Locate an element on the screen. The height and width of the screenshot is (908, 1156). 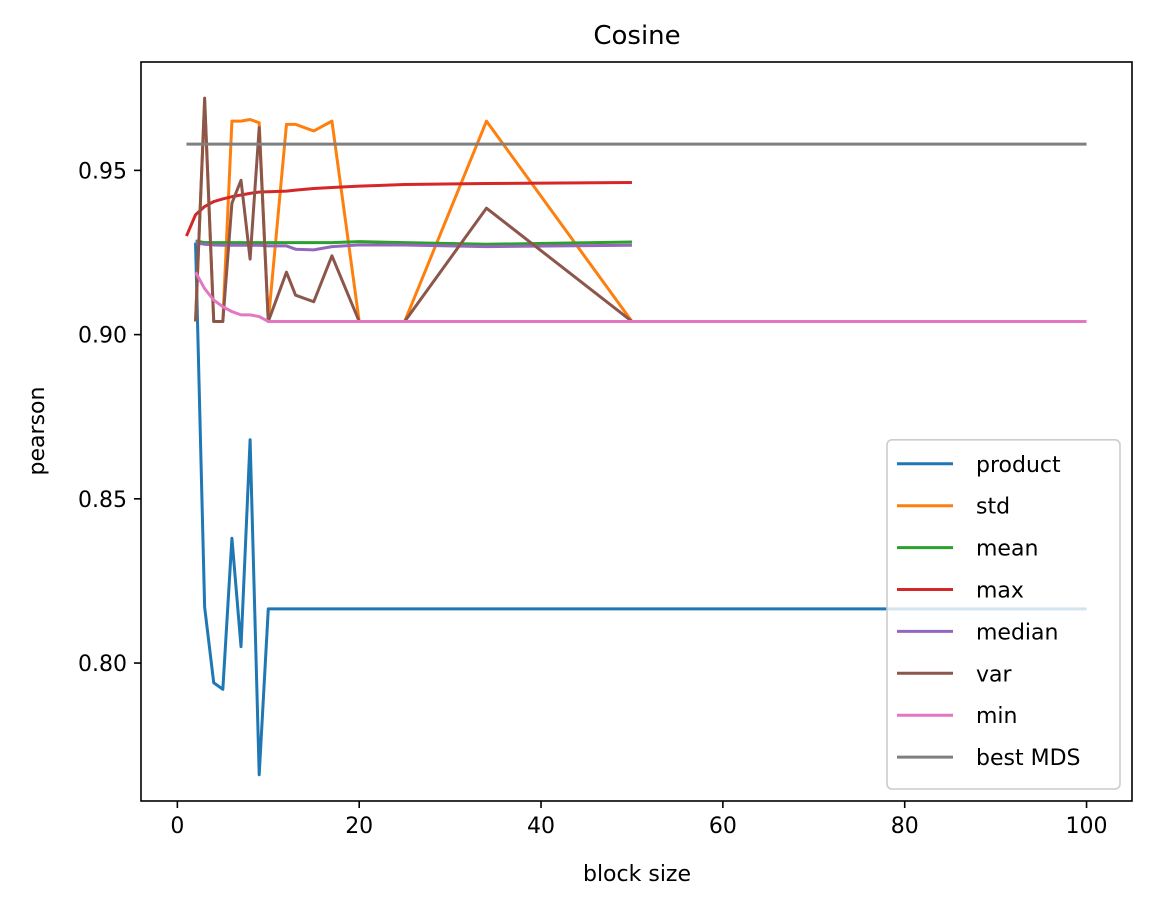
x-axis: 0 20 40 60 80 100 is located at coordinates (639, 820).